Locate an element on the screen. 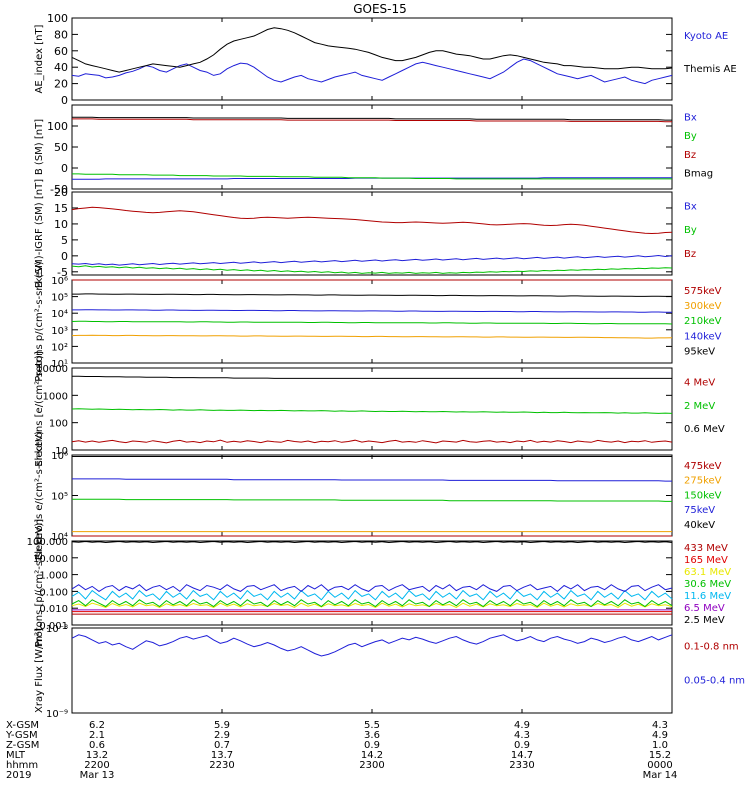 This screenshot has width=750, height=800. time-axis-row-label: MLT is located at coordinates (16, 755).